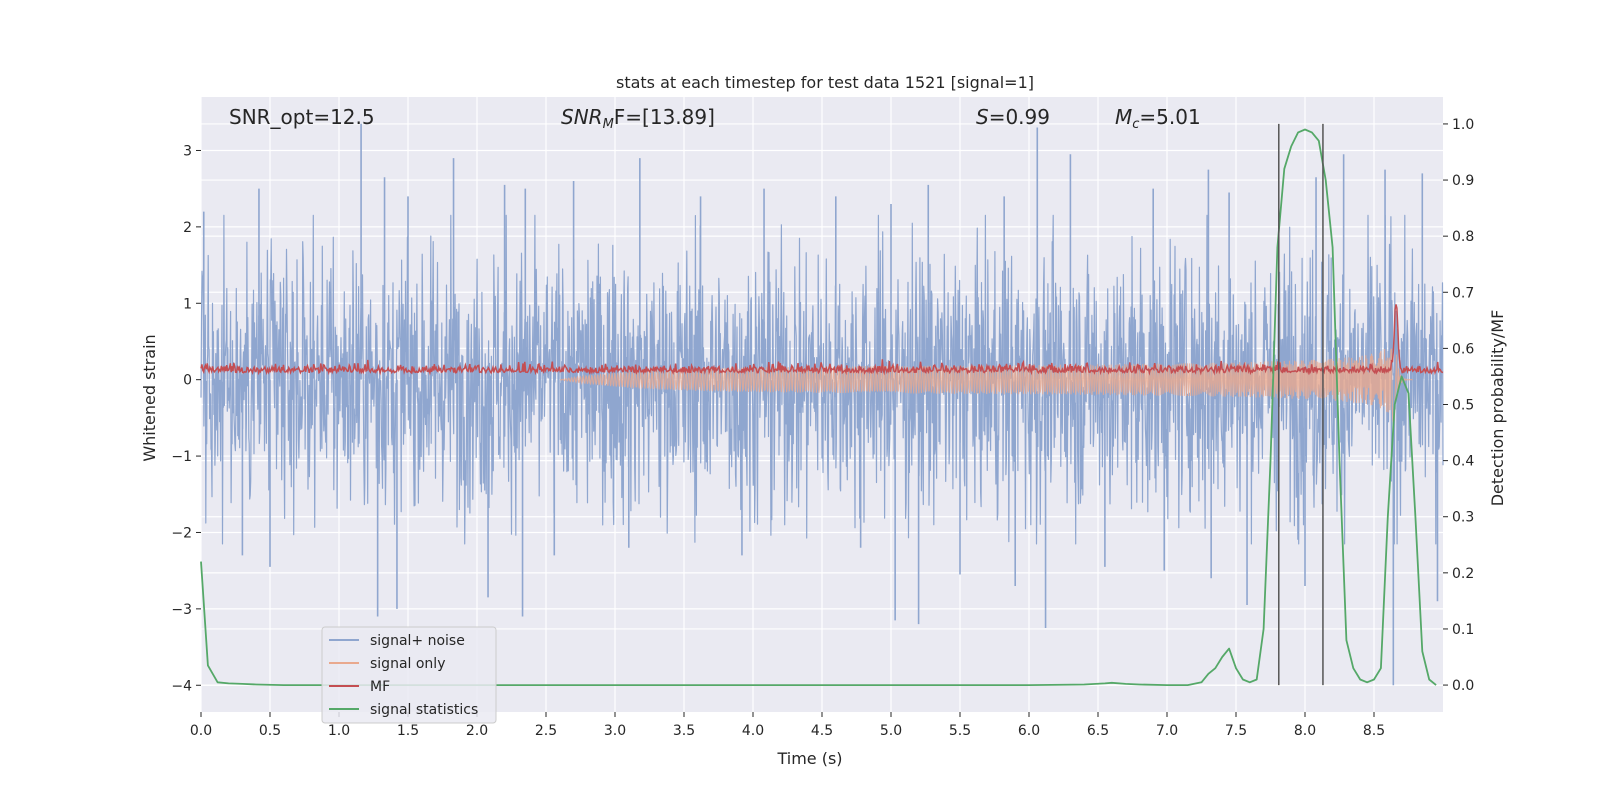 This screenshot has height=800, width=1600. I want to click on annotation-mc: Mc=5.01, so click(1158, 118).